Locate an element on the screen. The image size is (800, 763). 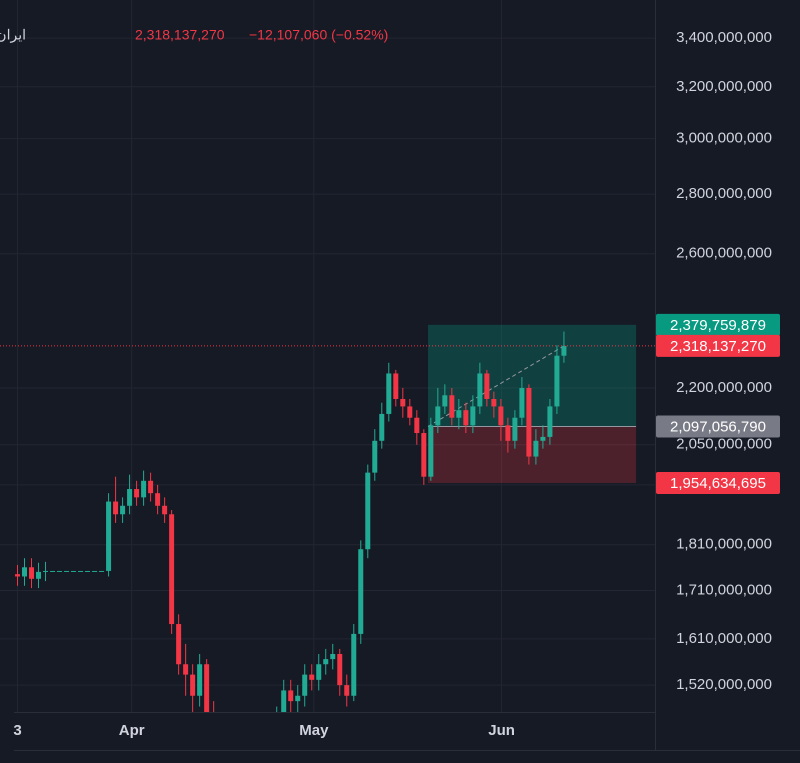
y-tick-label: 3,000,000,000 is located at coordinates (724, 138).